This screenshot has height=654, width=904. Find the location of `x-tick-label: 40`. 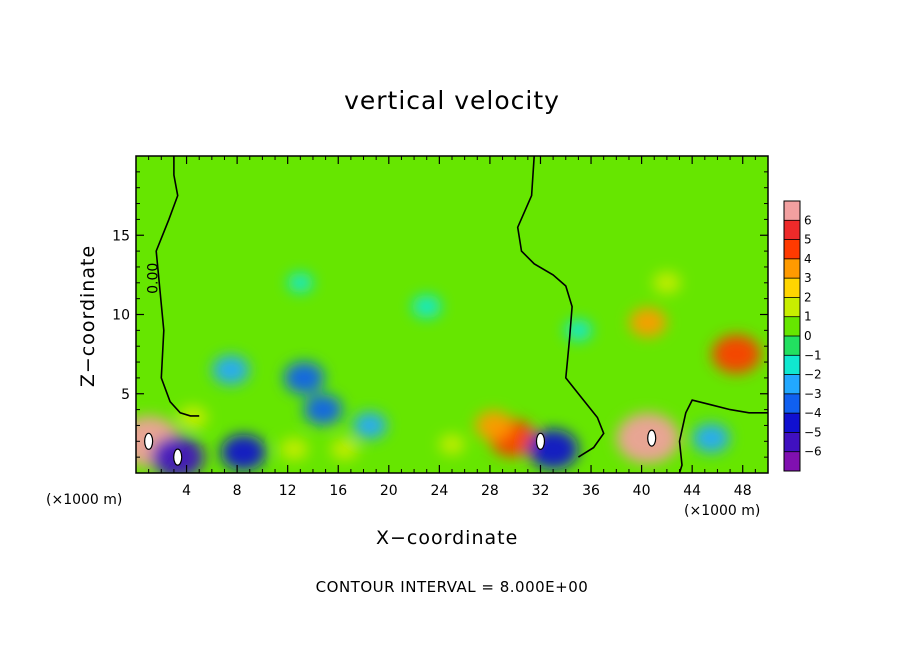

x-tick-label: 40 is located at coordinates (642, 491).